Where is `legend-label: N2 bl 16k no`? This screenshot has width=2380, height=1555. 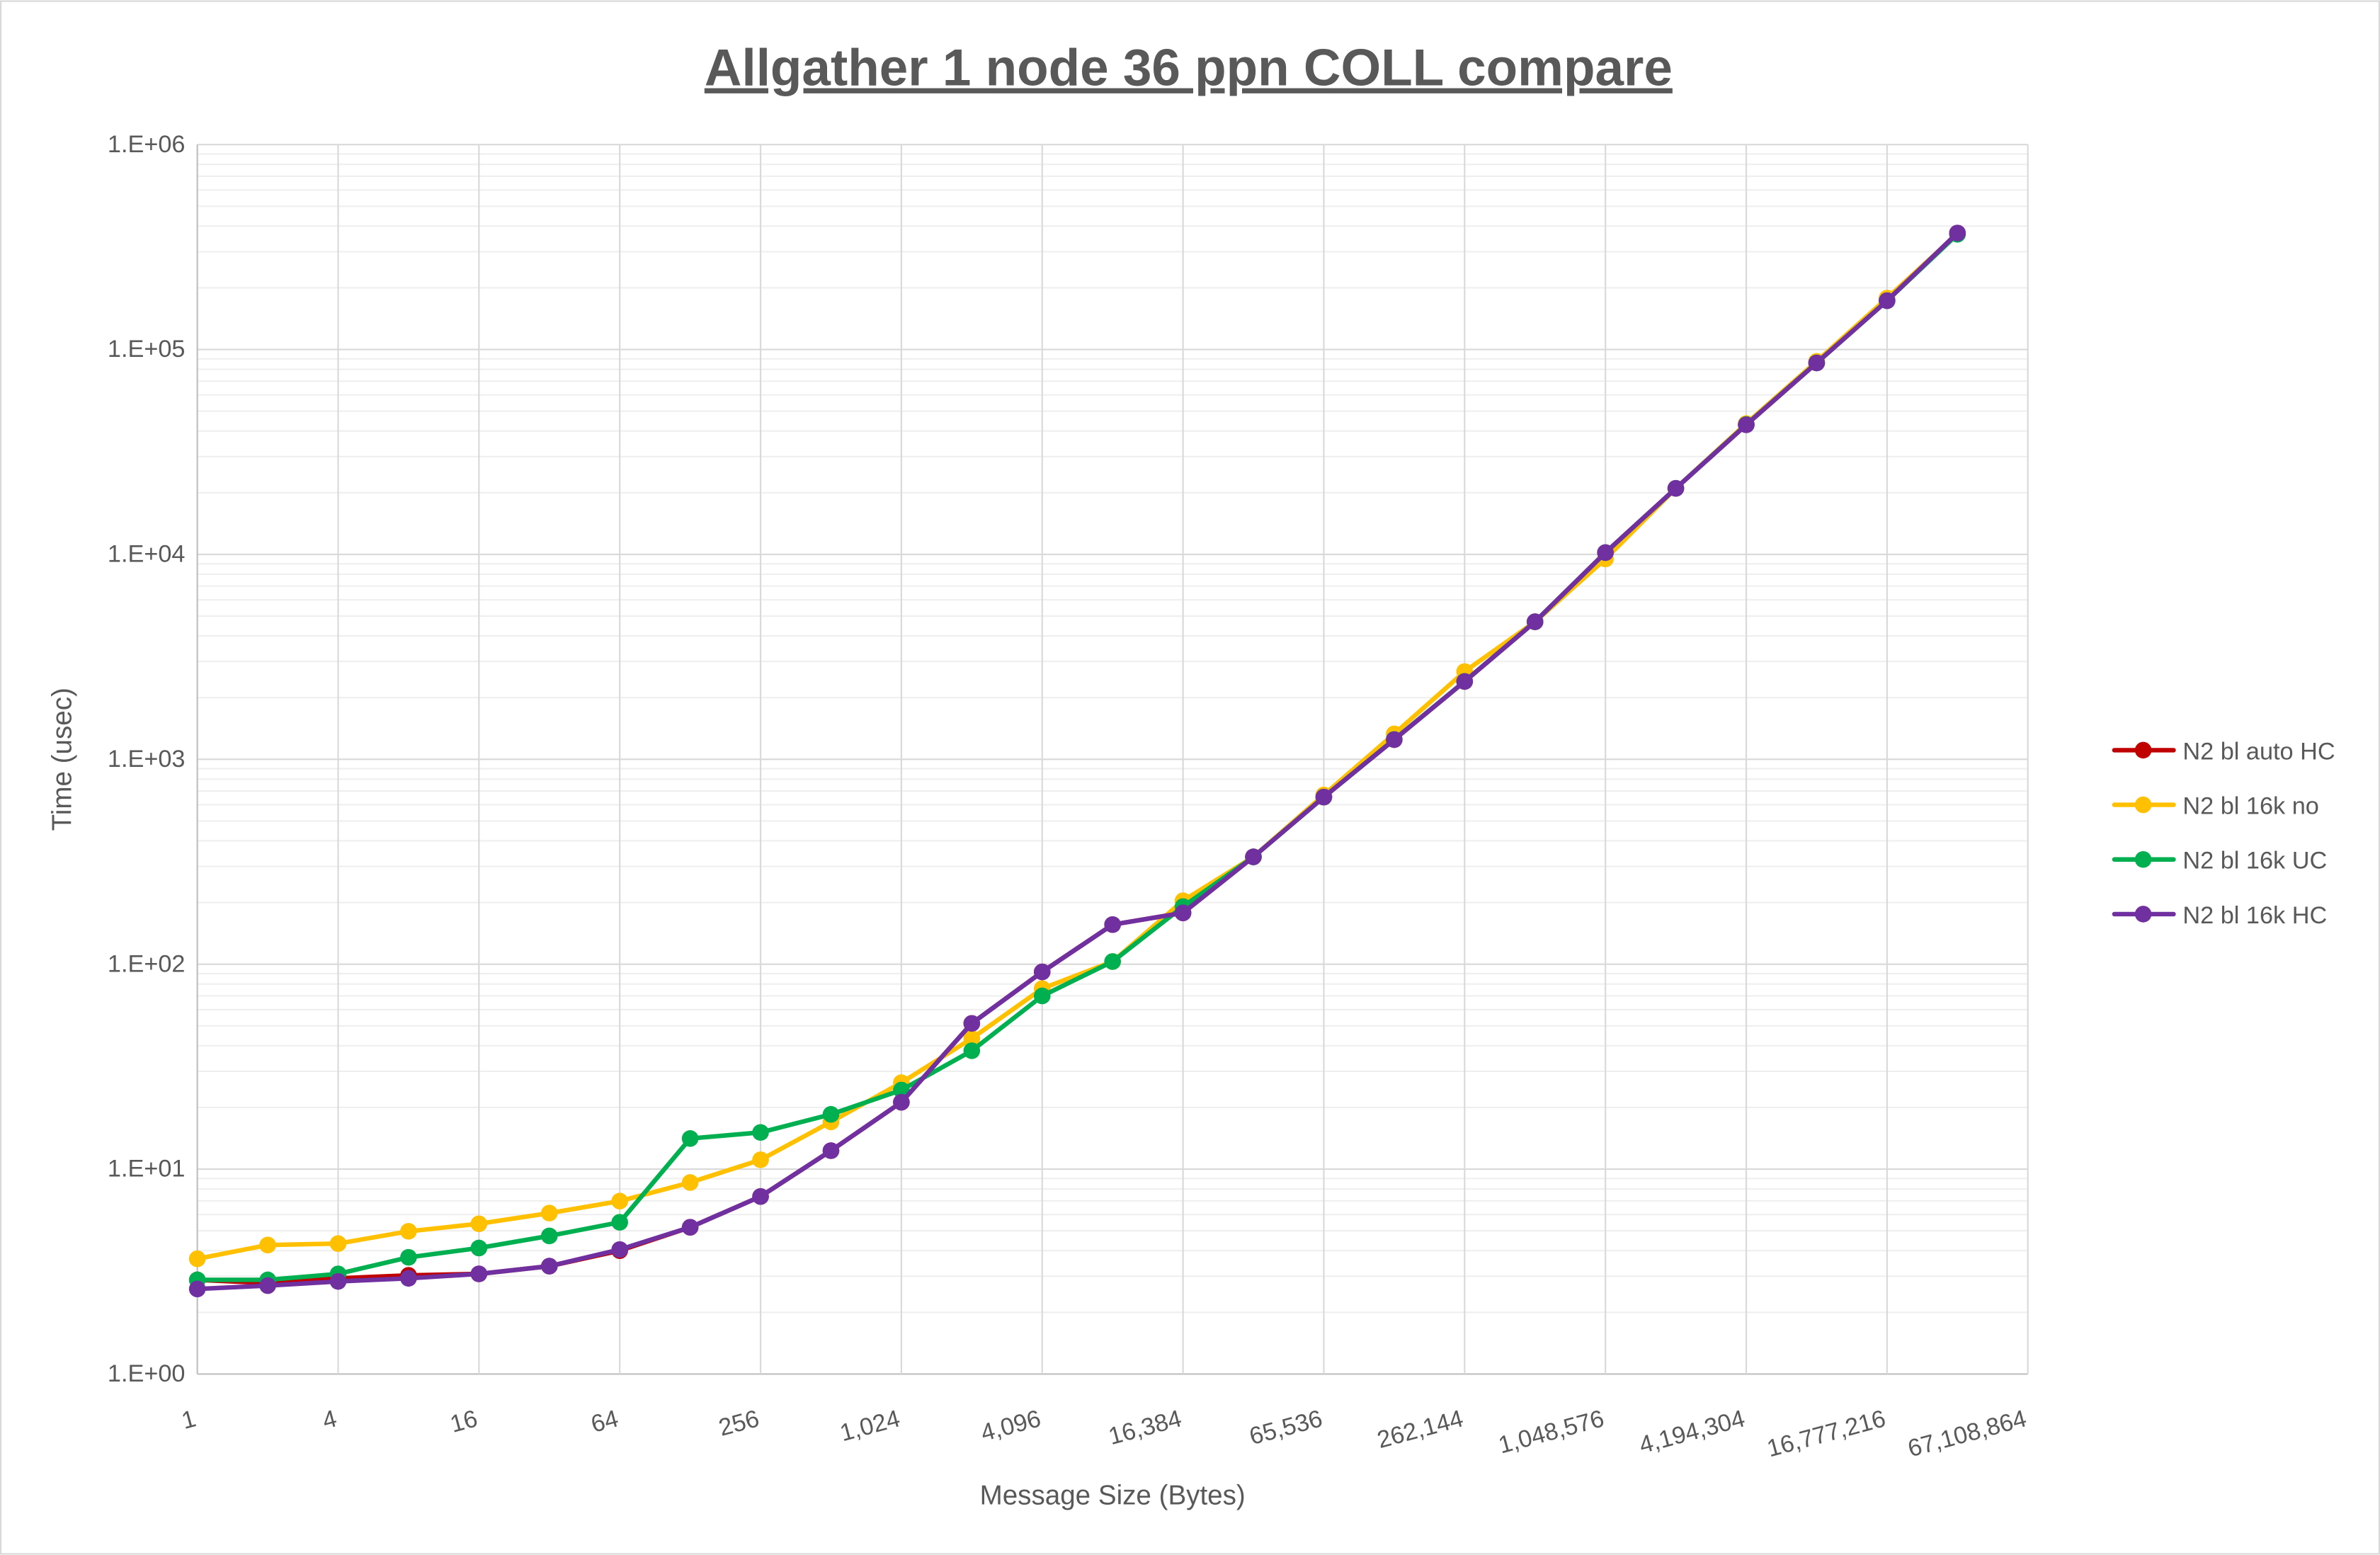
legend-label: N2 bl 16k no is located at coordinates (2250, 805).